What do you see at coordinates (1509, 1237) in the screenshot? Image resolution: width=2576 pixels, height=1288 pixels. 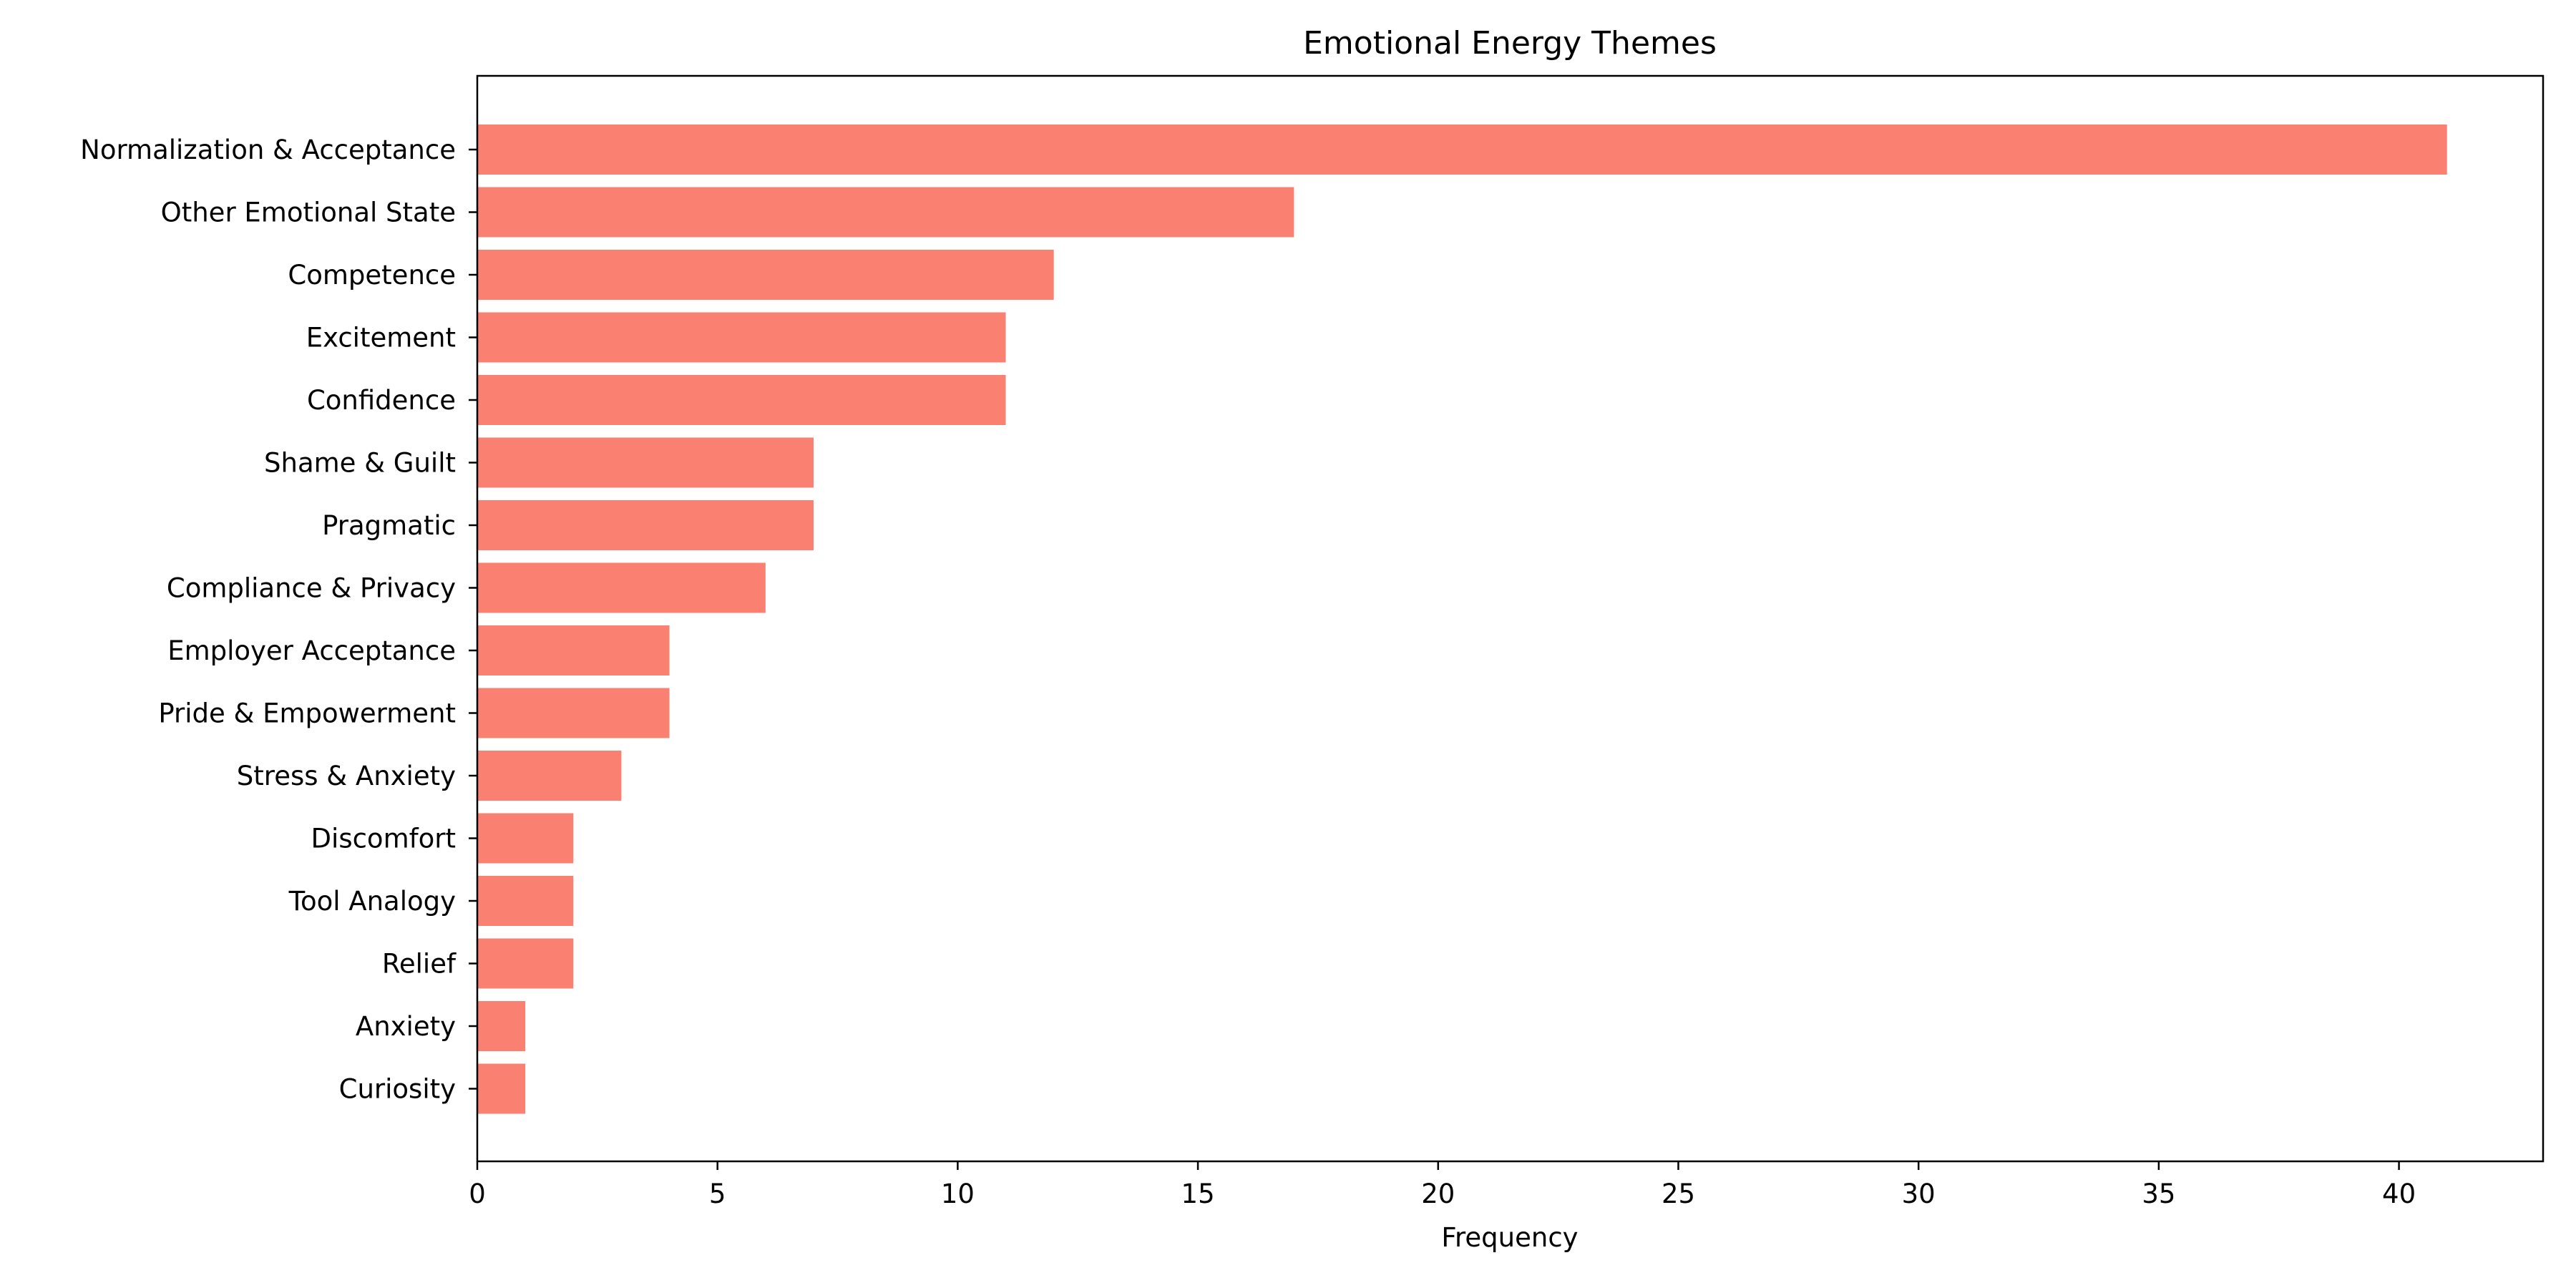 I see `x-axis-label: Frequency` at bounding box center [1509, 1237].